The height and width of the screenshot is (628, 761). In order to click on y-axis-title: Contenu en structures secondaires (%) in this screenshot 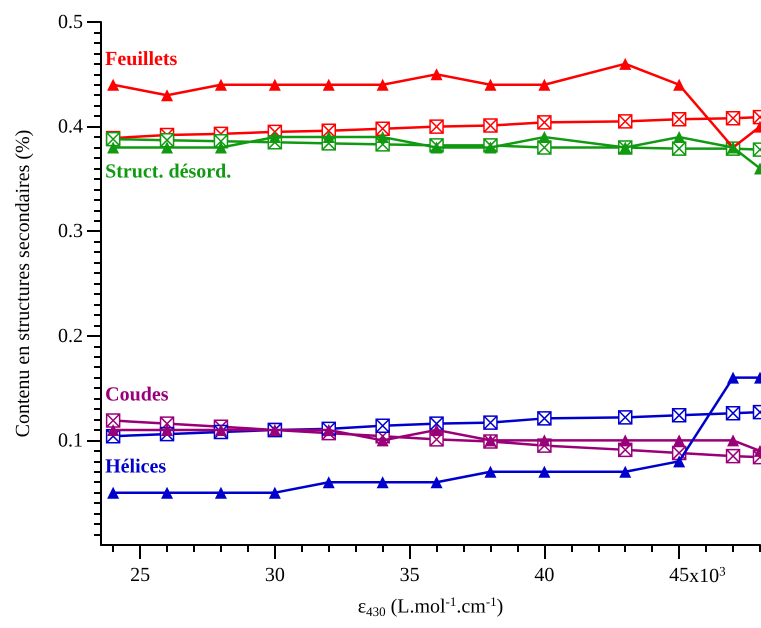, I will do `click(23, 284)`.